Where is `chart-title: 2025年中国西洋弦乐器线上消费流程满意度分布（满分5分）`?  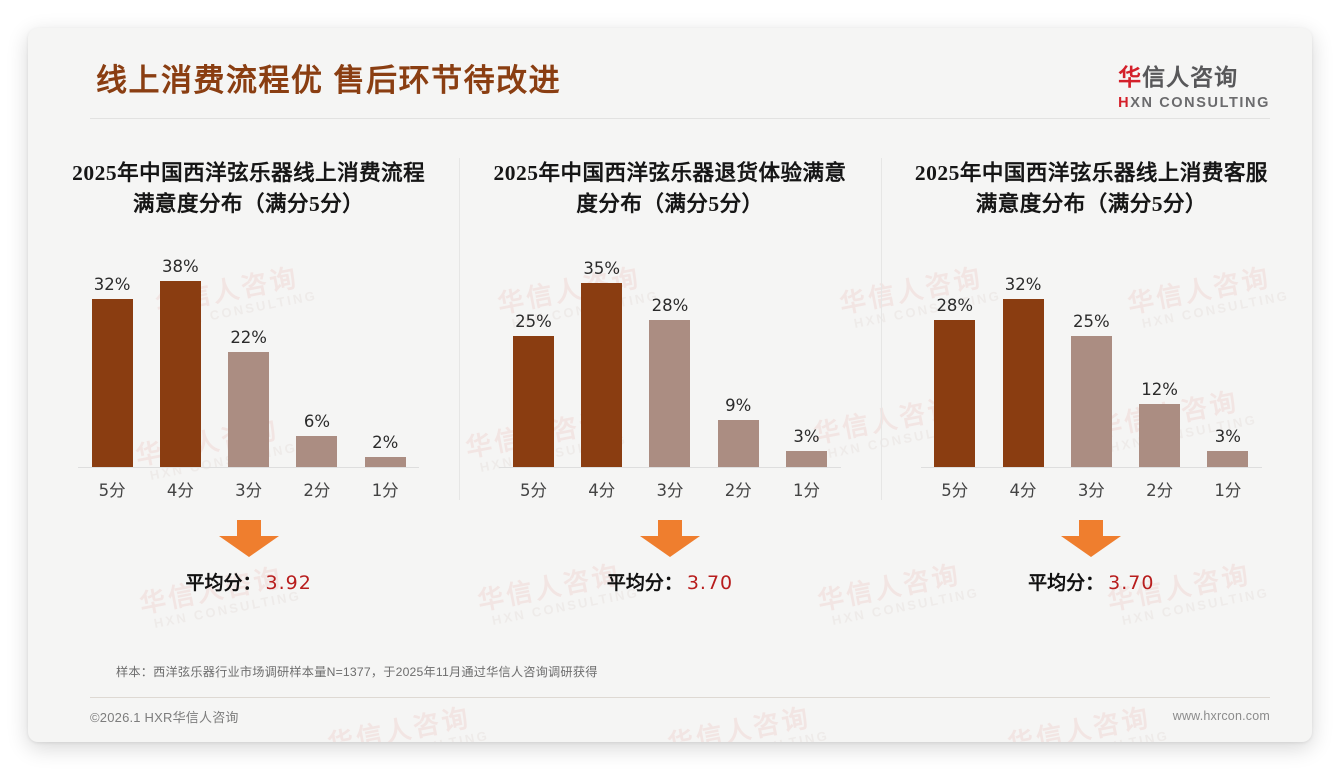 chart-title: 2025年中国西洋弦乐器线上消费流程满意度分布（满分5分） is located at coordinates (249, 188).